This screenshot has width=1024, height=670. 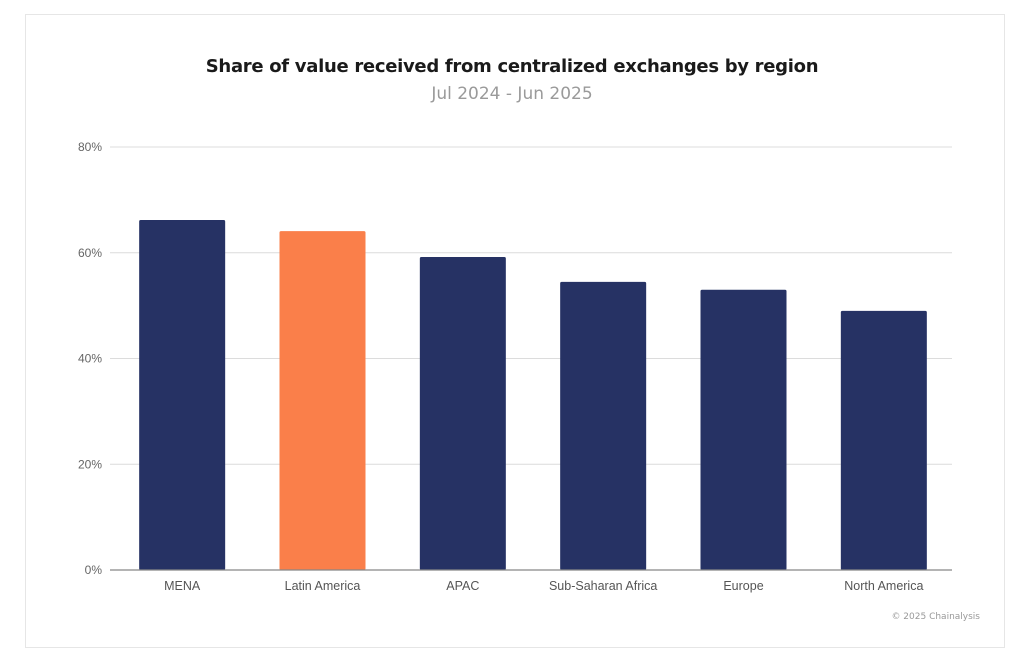 What do you see at coordinates (94, 570) in the screenshot?
I see `y-tick-label: 0%` at bounding box center [94, 570].